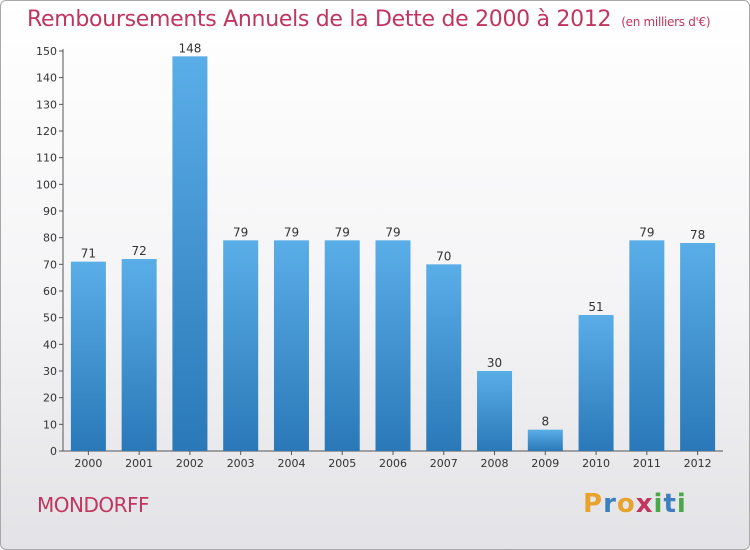  I want to click on bar-2008, so click(495, 411).